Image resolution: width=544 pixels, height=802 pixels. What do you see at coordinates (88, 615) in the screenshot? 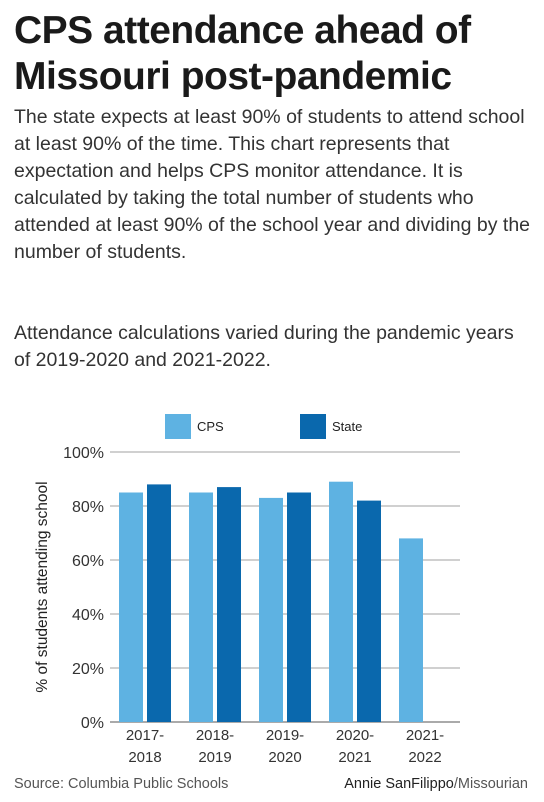
I see `y-tick-label: 40%` at bounding box center [88, 615].